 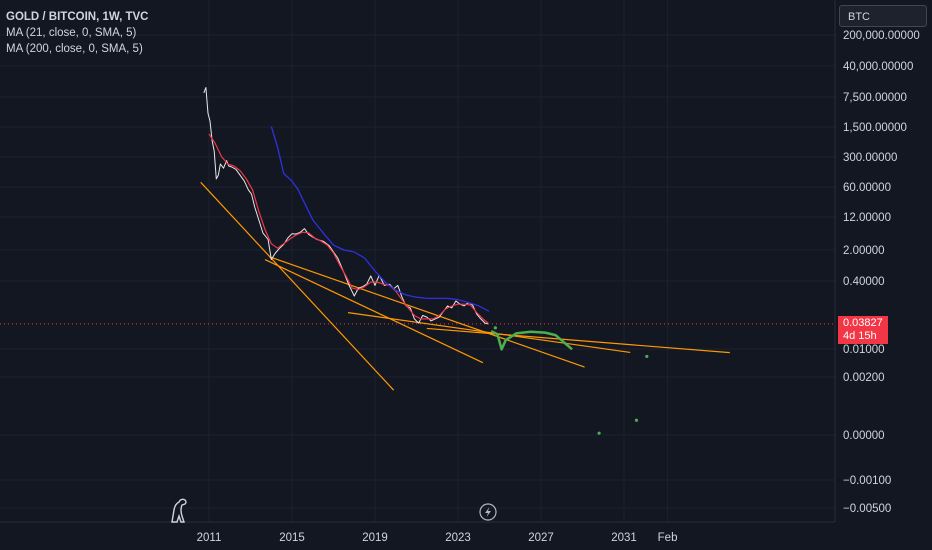 I want to click on y-tick-label: −0.00500, so click(x=867, y=509).